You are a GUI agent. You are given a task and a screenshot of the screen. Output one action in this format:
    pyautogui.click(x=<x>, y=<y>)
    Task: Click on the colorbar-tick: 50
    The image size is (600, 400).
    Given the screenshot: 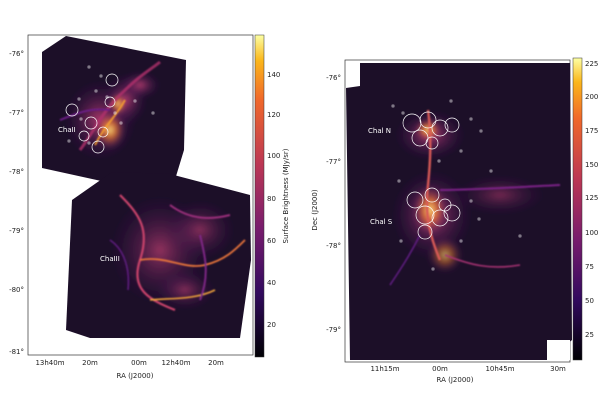 What is the action you would take?
    pyautogui.click(x=589, y=301)
    